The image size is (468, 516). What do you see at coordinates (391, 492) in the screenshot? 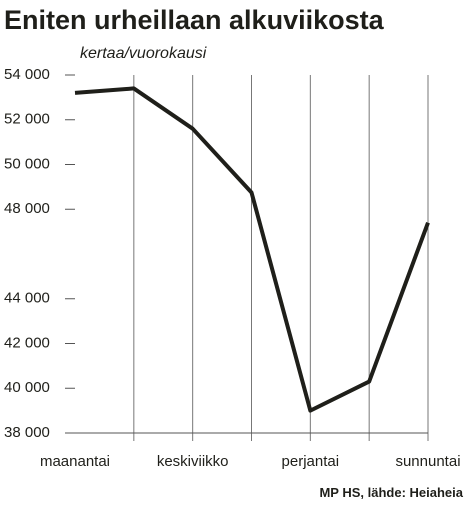
I see `source: MP HS, lähde: Heiaheia` at bounding box center [391, 492].